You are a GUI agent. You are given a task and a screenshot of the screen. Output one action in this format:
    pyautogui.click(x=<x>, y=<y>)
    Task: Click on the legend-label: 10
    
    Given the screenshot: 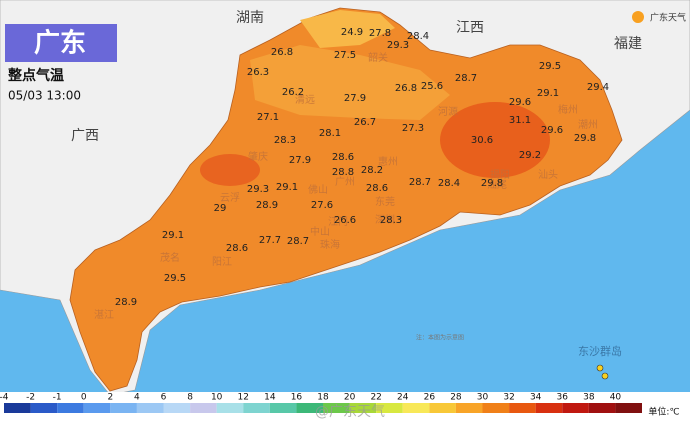 What is the action you would take?
    pyautogui.click(x=217, y=398)
    